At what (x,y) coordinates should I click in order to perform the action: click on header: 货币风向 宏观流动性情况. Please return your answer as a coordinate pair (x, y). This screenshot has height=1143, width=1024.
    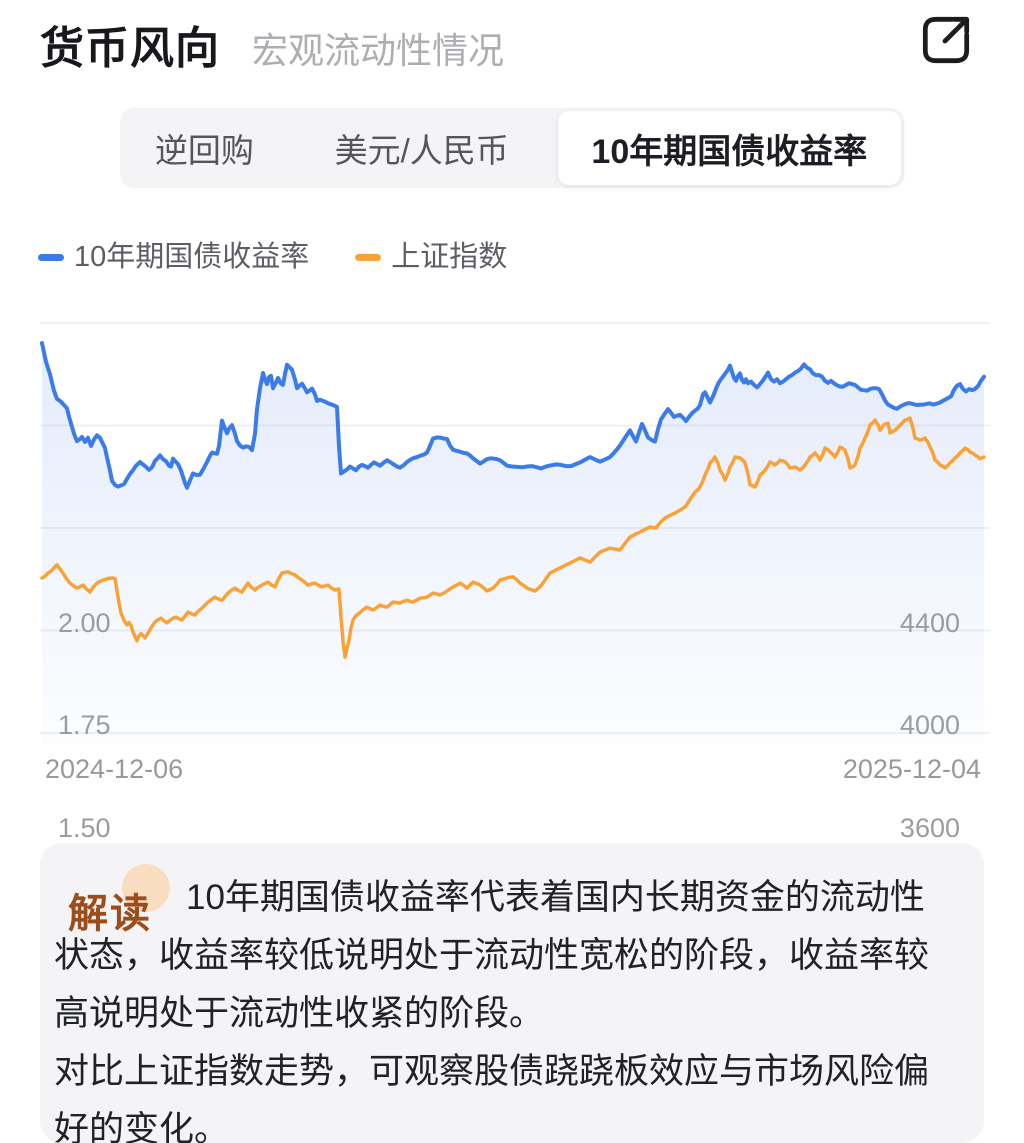
    Looking at the image, I should click on (477, 44).